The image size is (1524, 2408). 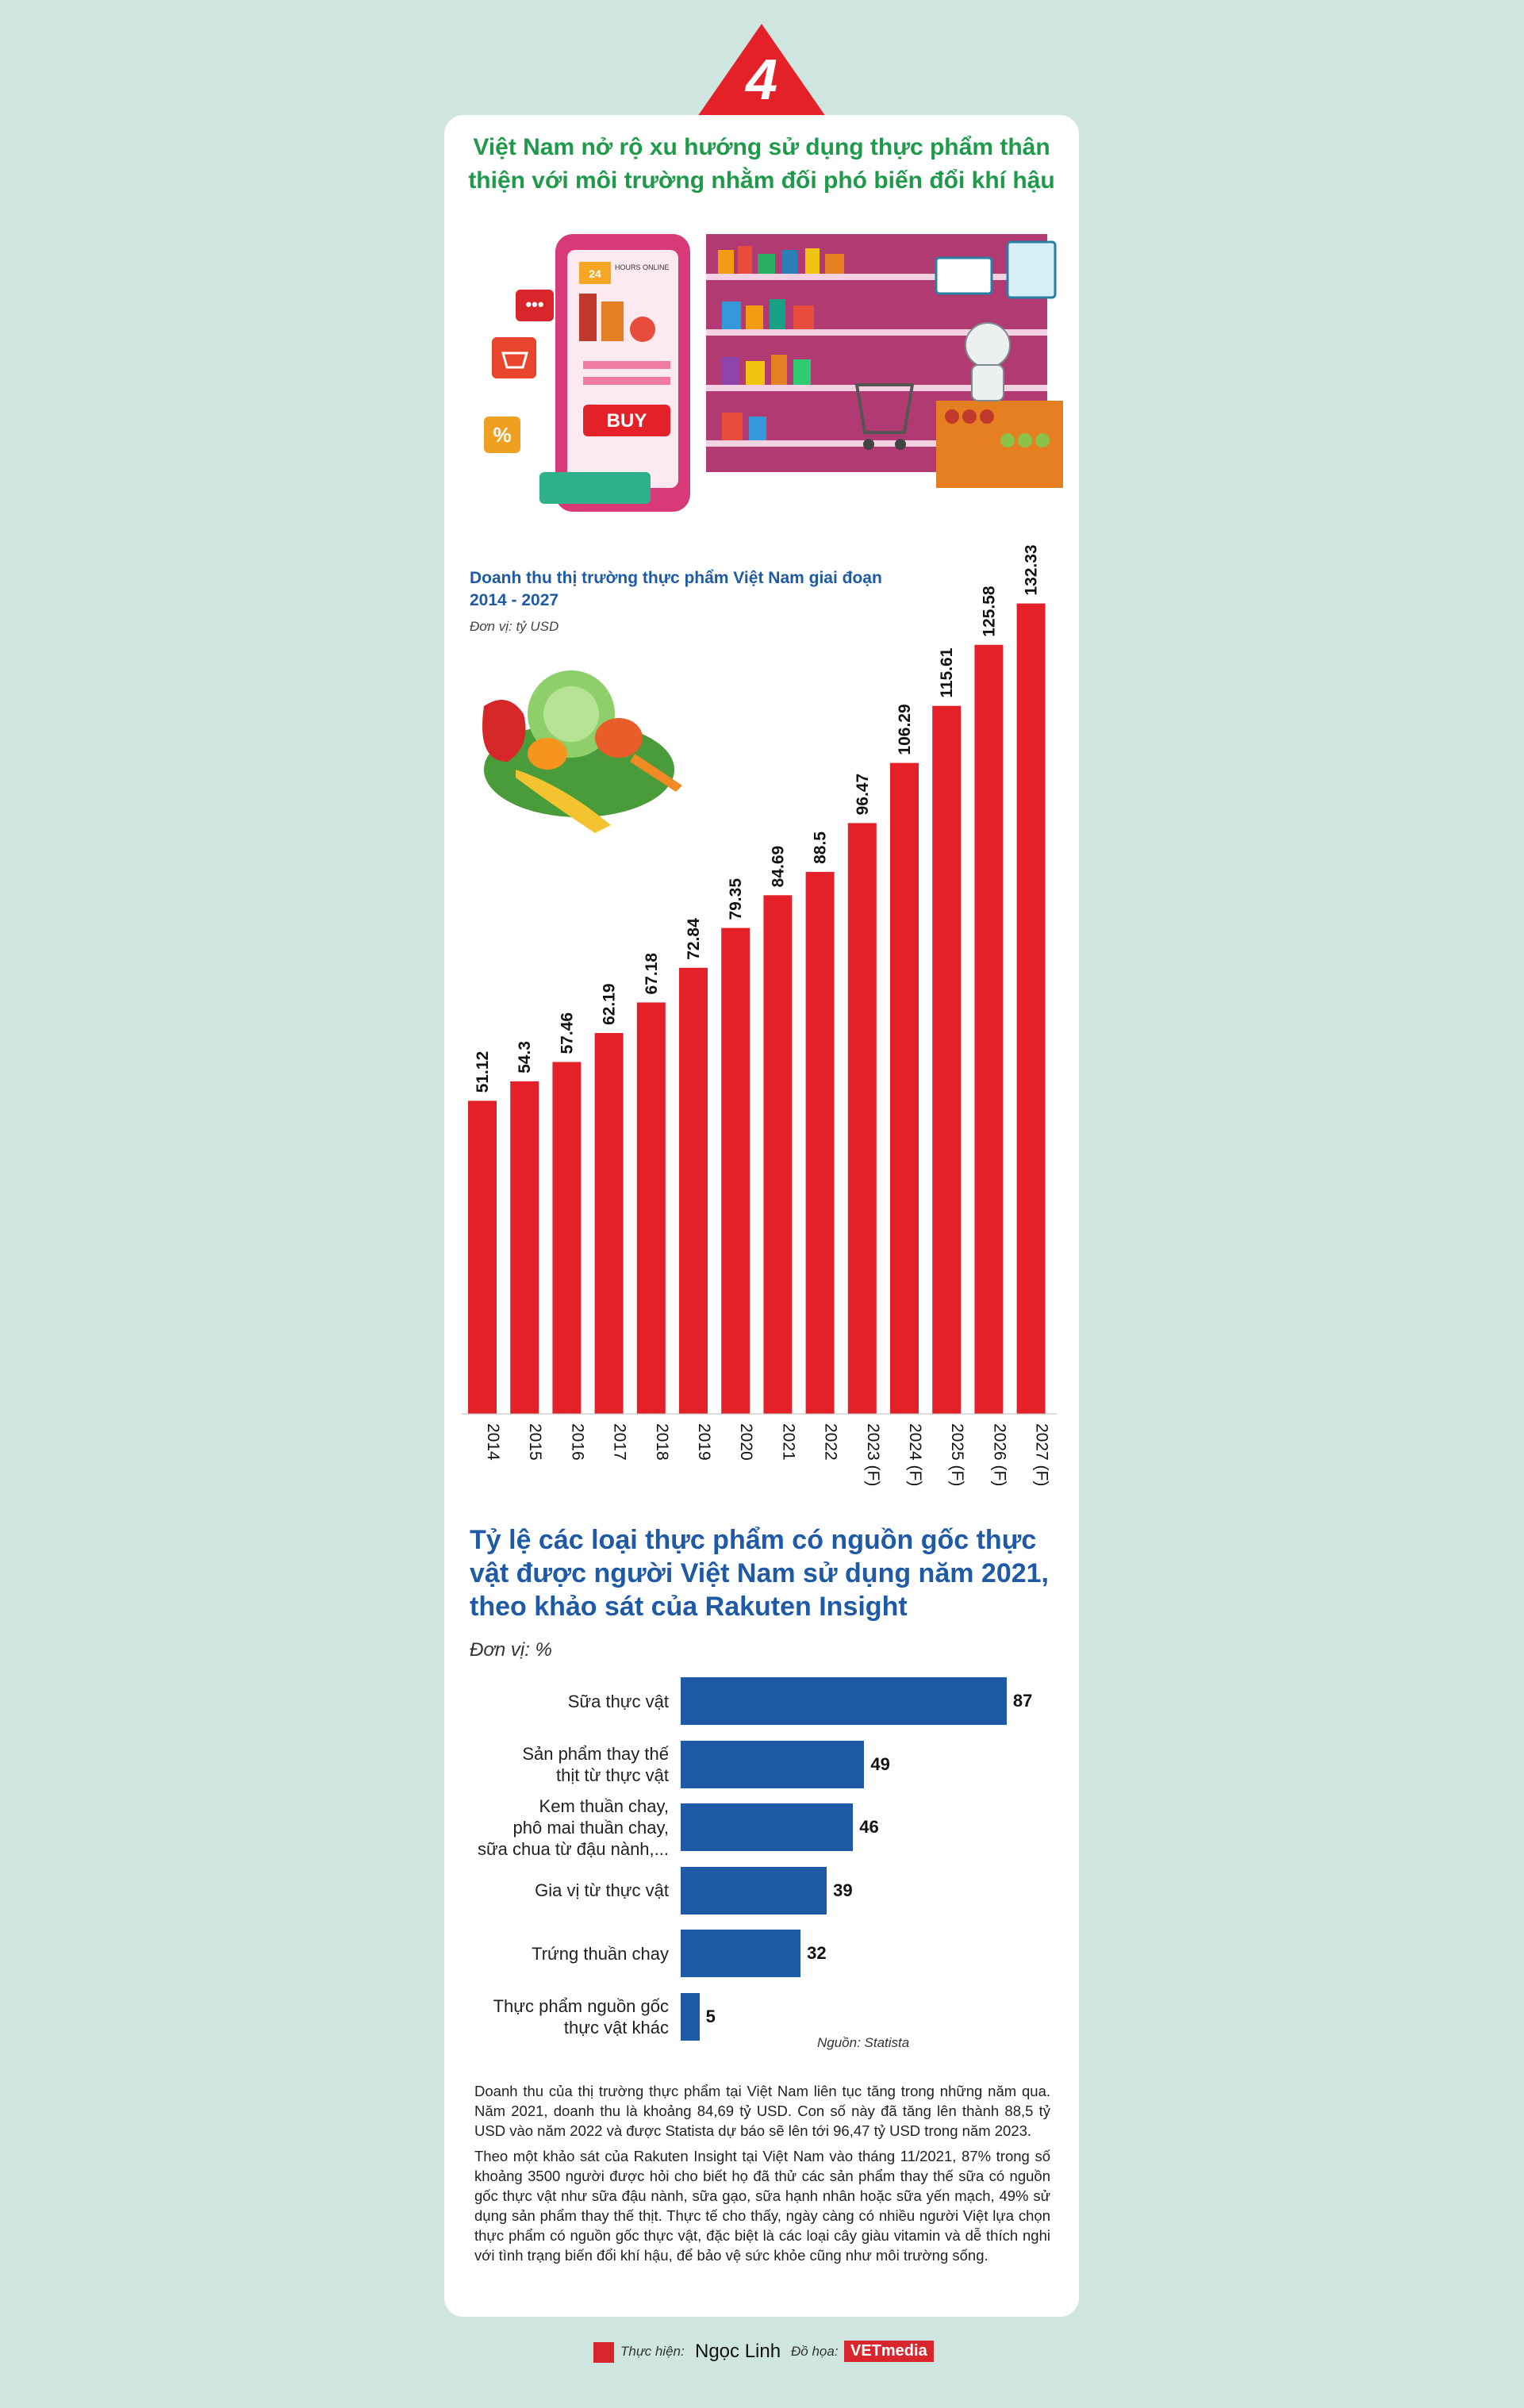 I want to click on section-number-badge, so click(x=761, y=76).